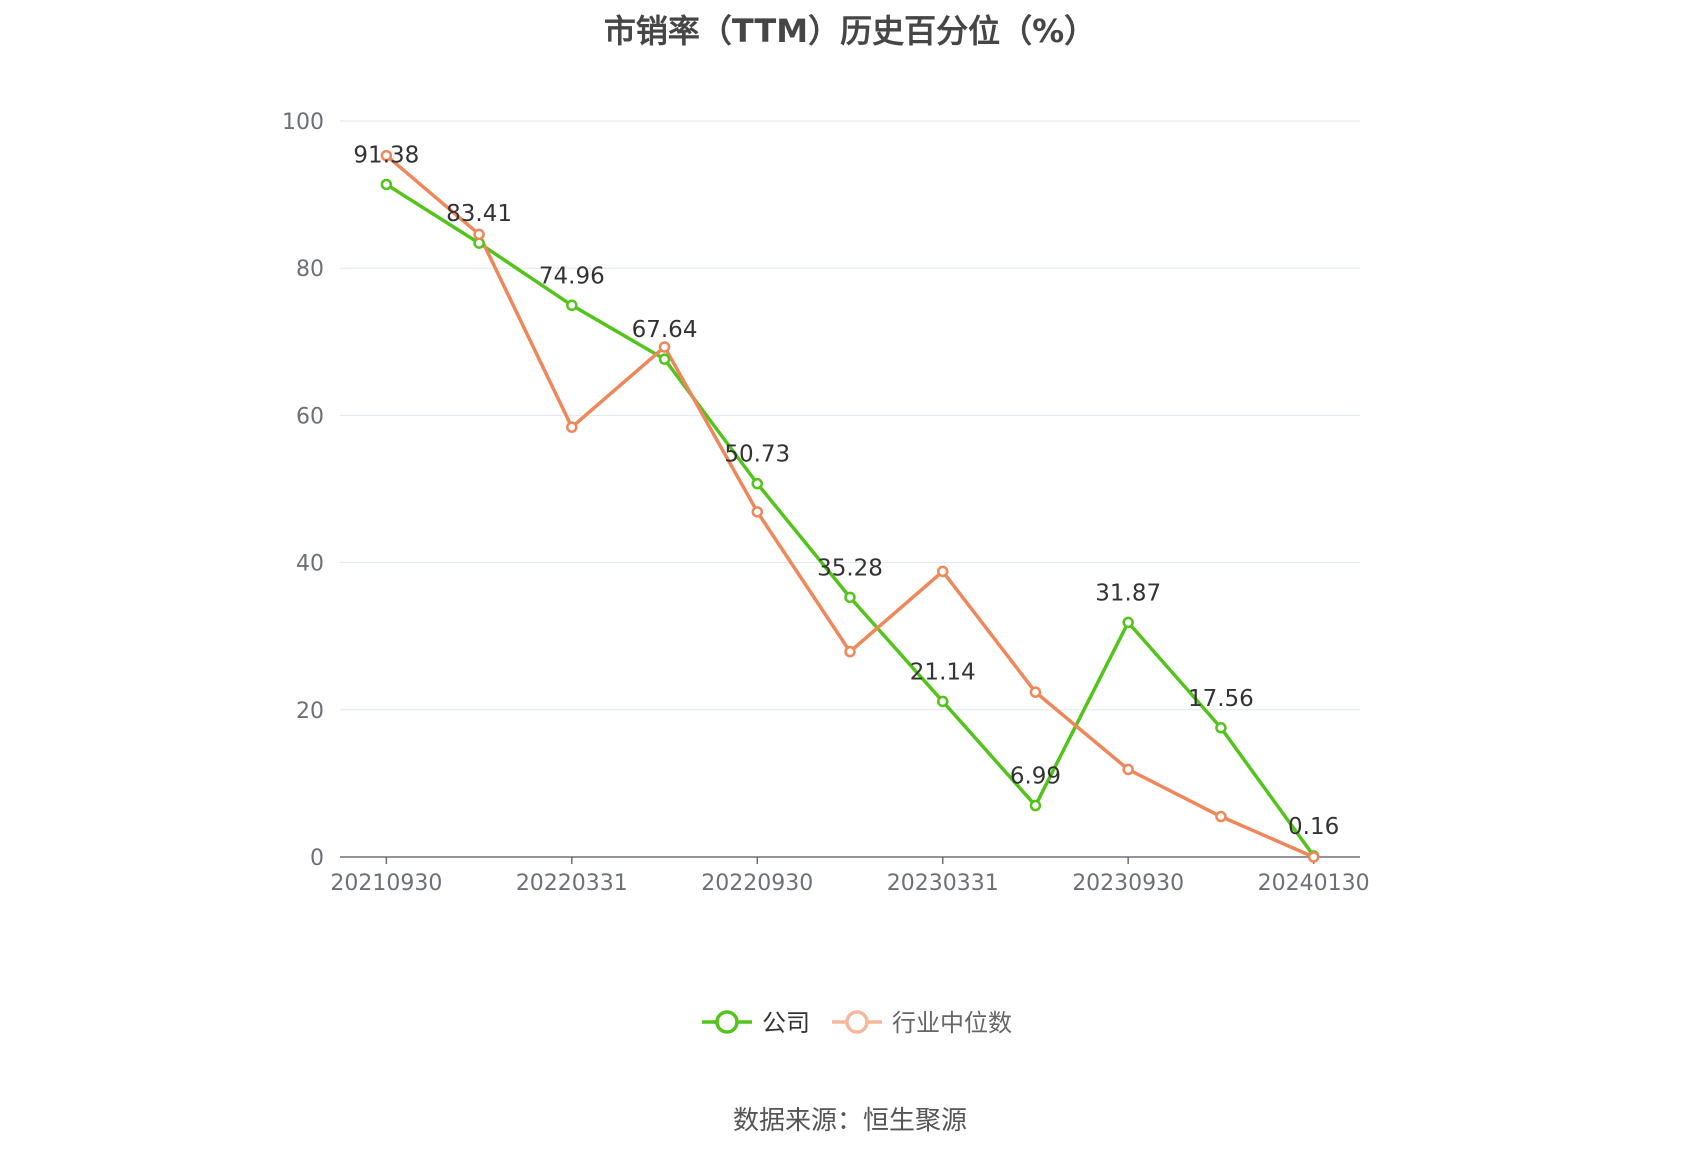 Image resolution: width=1700 pixels, height=1150 pixels. I want to click on legend: 公司 行业中位数, so click(857, 1023).